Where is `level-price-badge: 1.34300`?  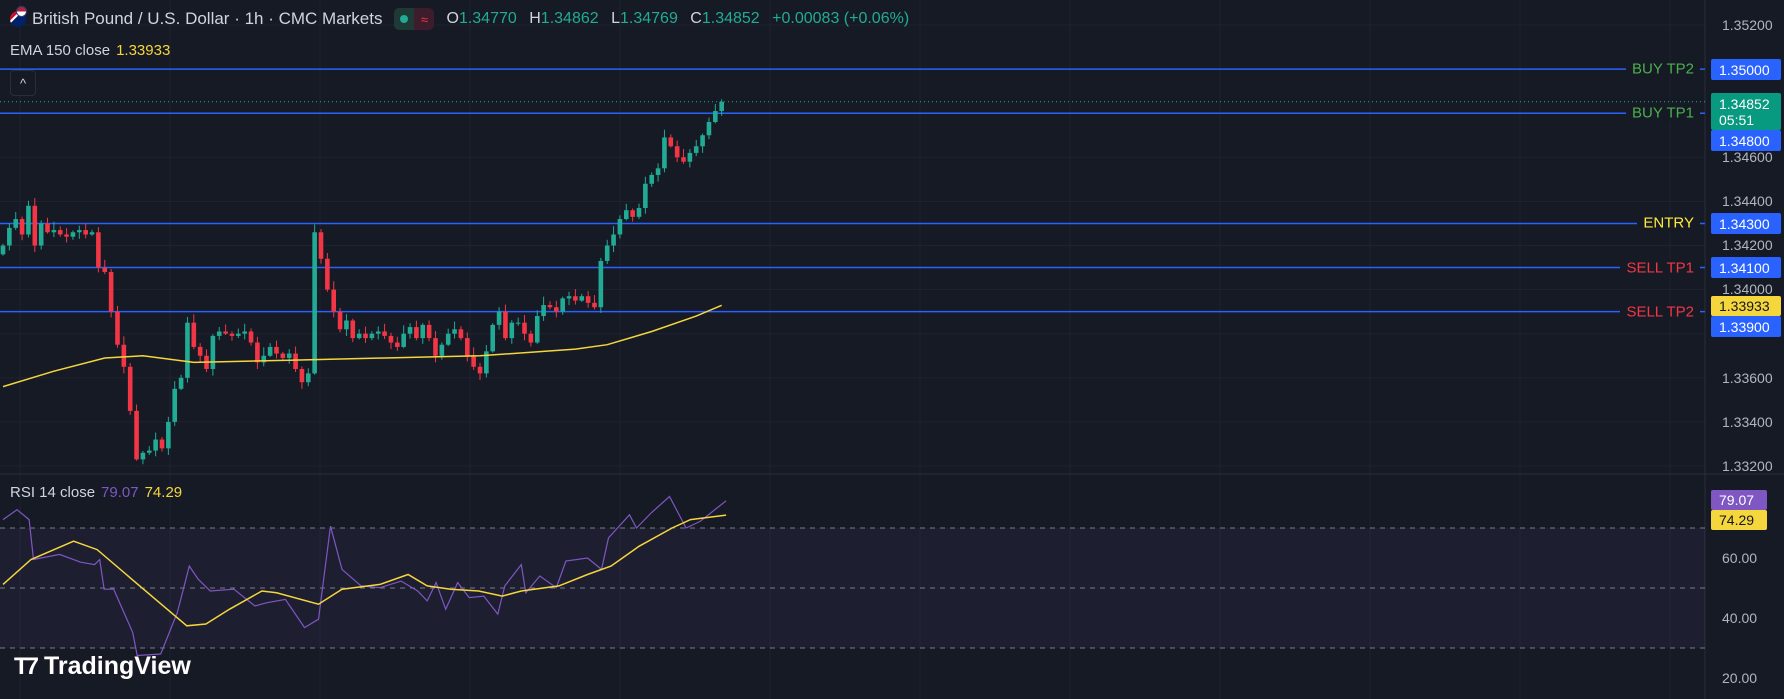 level-price-badge: 1.34300 is located at coordinates (1746, 223).